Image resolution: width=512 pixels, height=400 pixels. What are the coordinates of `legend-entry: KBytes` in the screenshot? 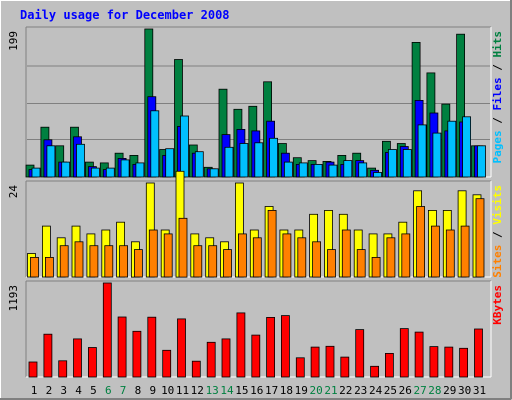 It's located at (497, 305).